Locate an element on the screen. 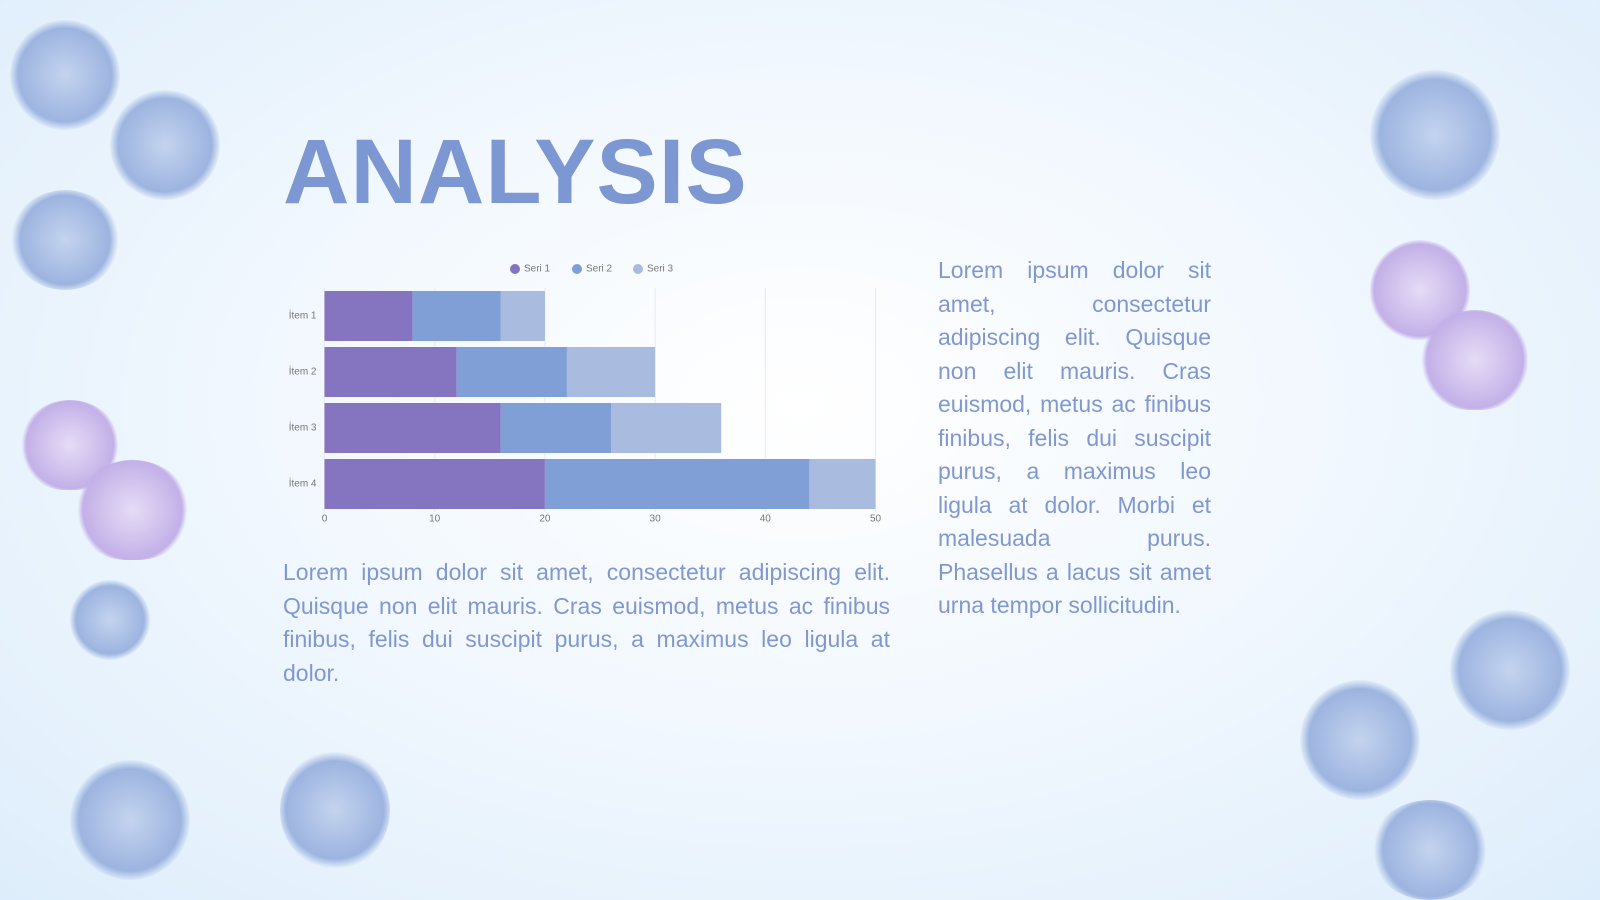 This screenshot has width=1600, height=900. legend-label: Seri 2 is located at coordinates (599, 269).